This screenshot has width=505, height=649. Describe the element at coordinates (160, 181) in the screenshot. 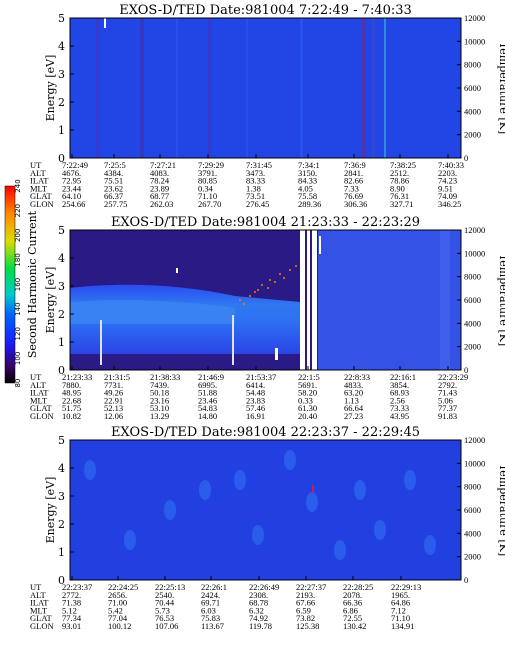

I see `table-cell: 78.24` at that location.